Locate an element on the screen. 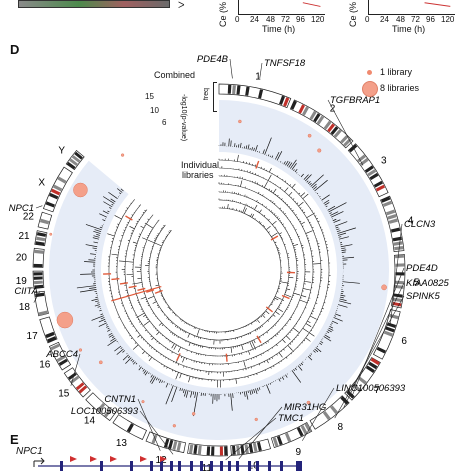 Image resolution: width=474 pixels, height=474 pixels. chromosome-label: X is located at coordinates (41, 182).